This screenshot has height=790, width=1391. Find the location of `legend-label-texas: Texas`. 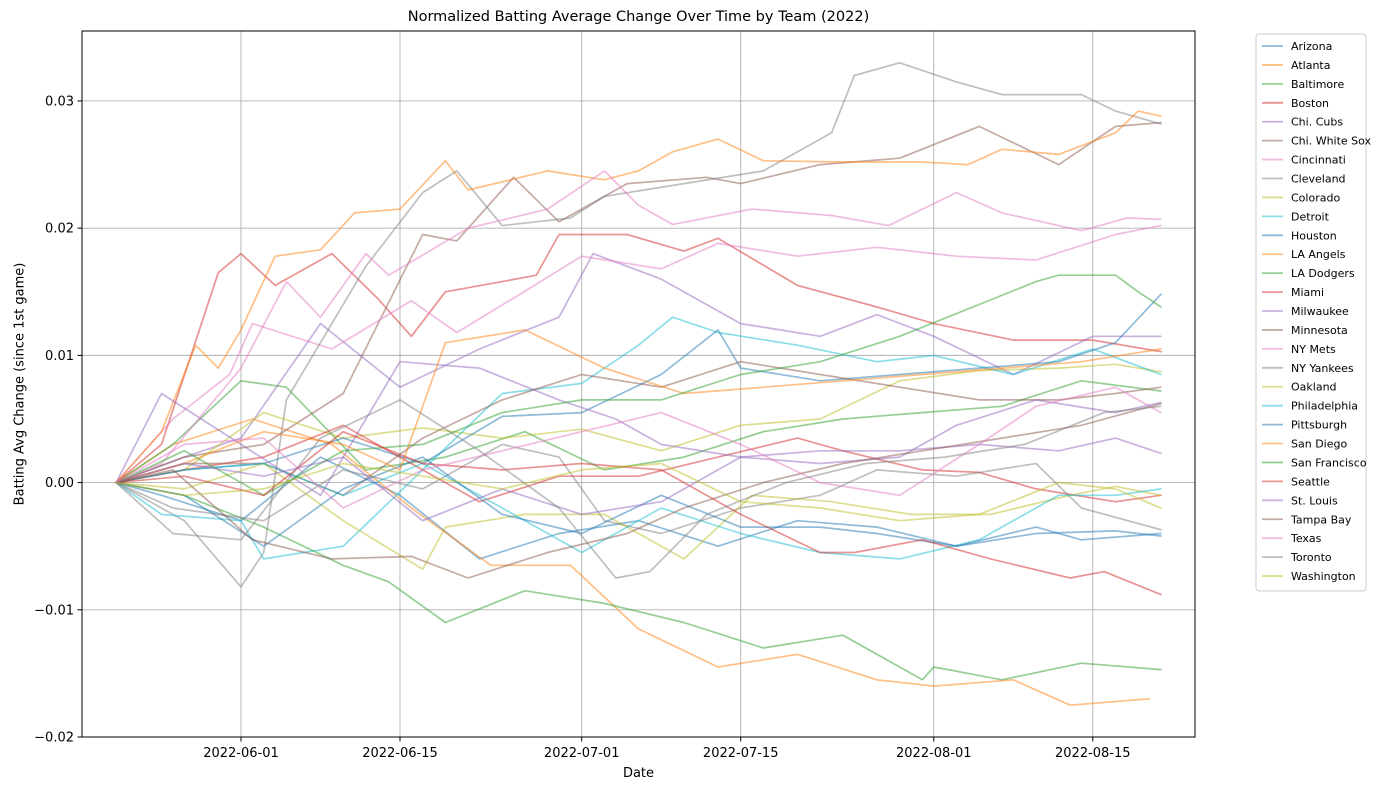

legend-label-texas: Texas is located at coordinates (1306, 538).